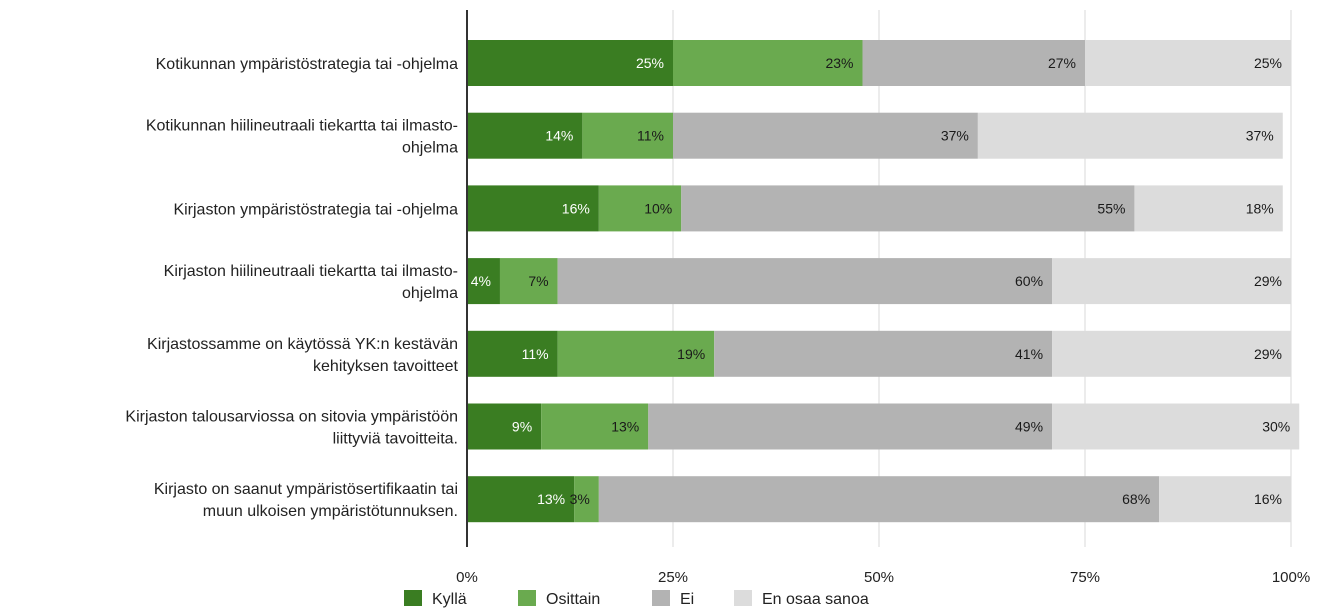 The image size is (1330, 613). Describe the element at coordinates (636, 599) in the screenshot. I see `legend: Kyllä Osittain Ei En osaa sanoa` at that location.